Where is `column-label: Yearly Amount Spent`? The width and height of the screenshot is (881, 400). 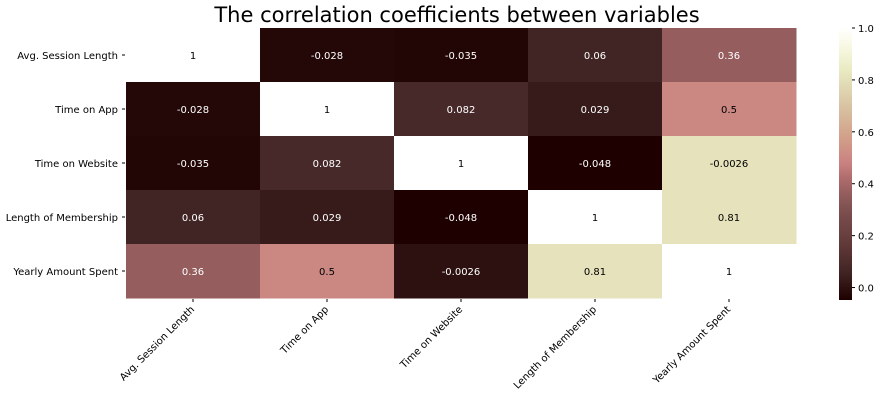 column-label: Yearly Amount Spent is located at coordinates (692, 345).